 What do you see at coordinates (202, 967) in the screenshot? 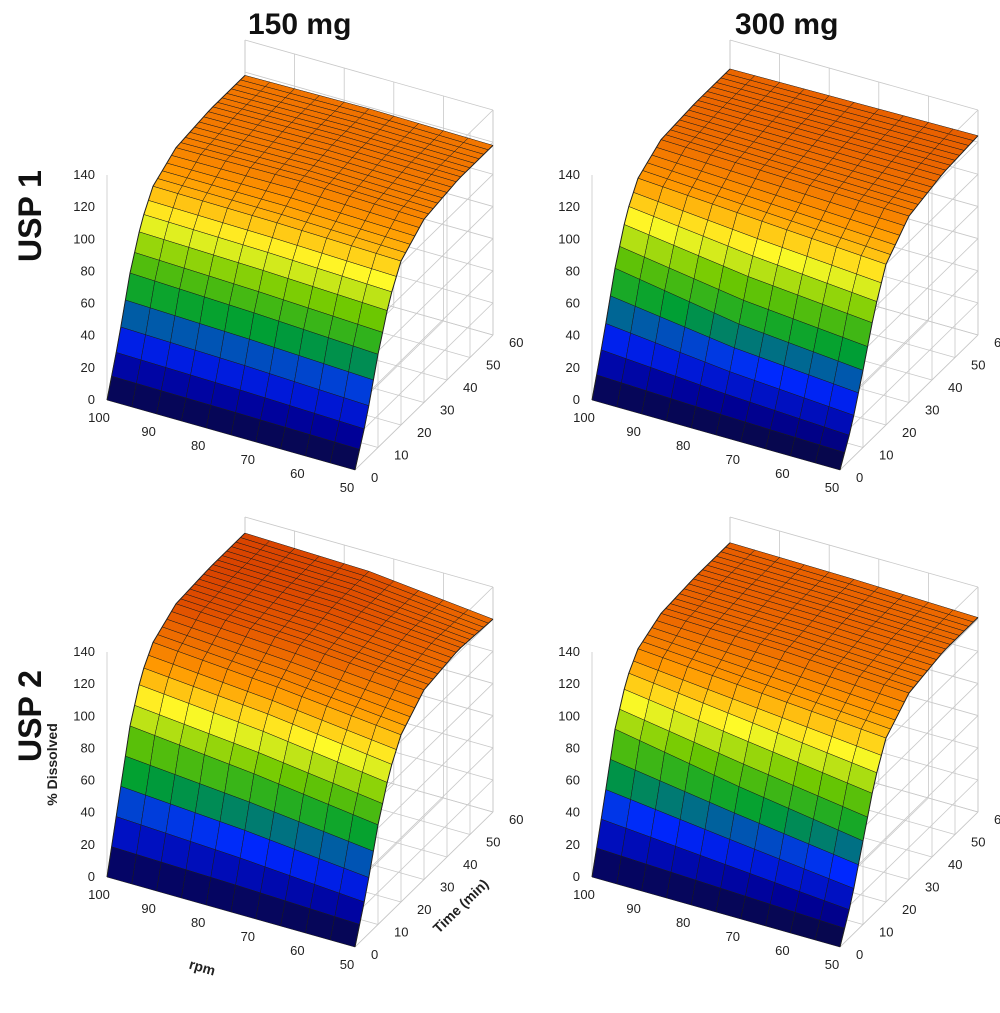
I see `x-axis-label: rpm` at bounding box center [202, 967].